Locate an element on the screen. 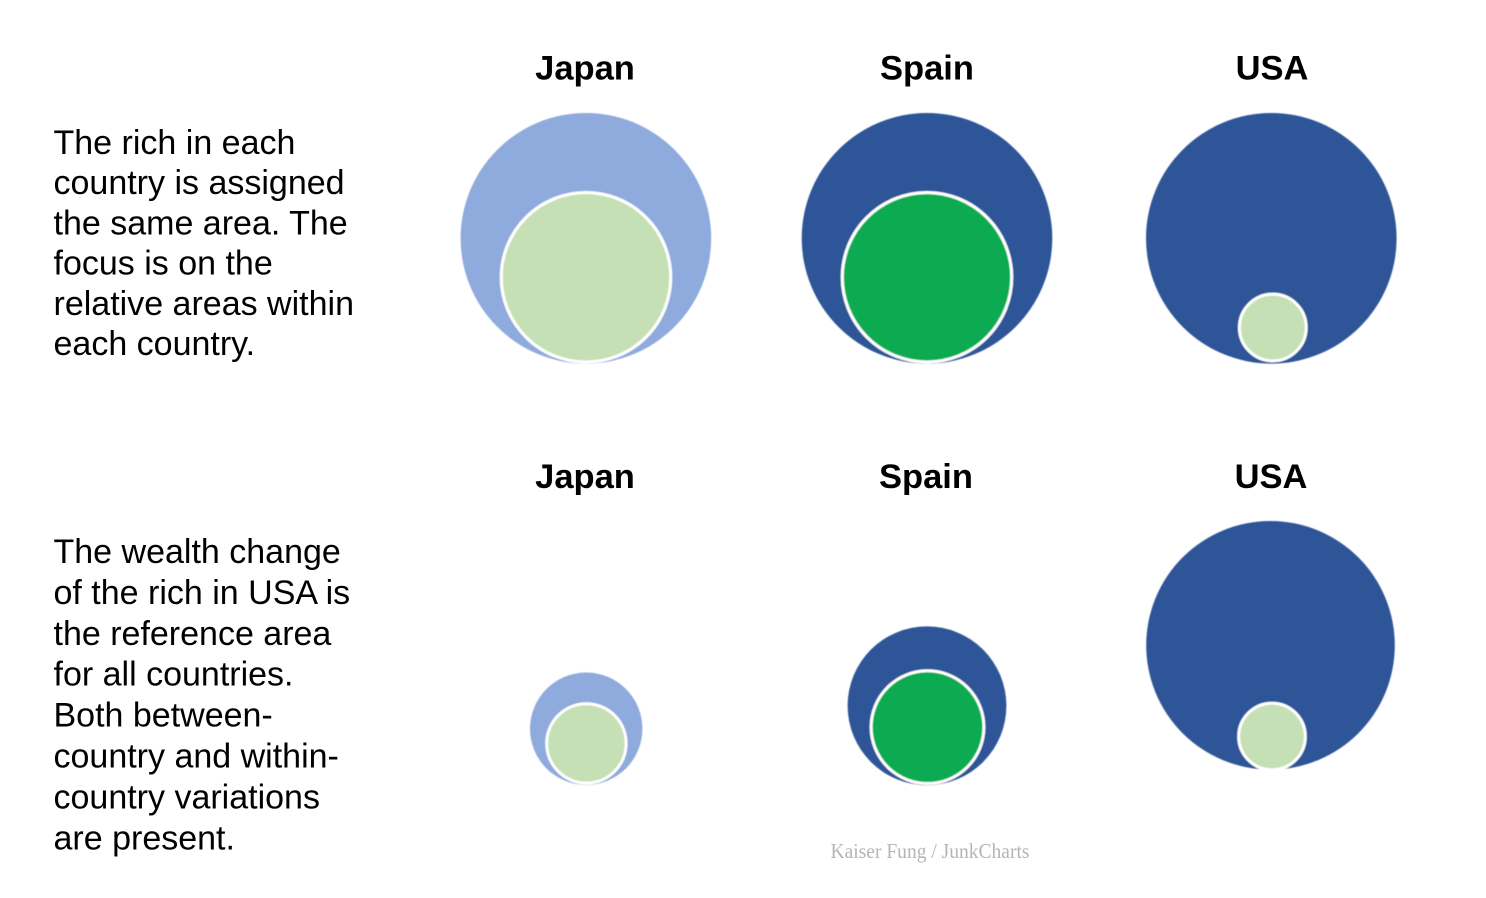 The width and height of the screenshot is (1486, 898). svg-text: focus is on the is located at coordinates (163, 264).